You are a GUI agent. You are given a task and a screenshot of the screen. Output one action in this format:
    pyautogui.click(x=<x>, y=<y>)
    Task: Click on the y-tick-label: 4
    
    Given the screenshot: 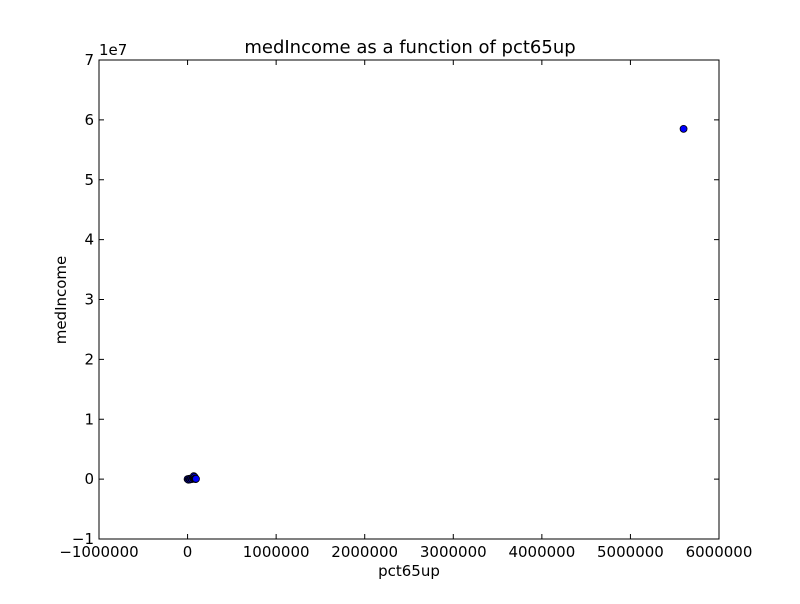 What is the action you would take?
    pyautogui.click(x=89, y=240)
    